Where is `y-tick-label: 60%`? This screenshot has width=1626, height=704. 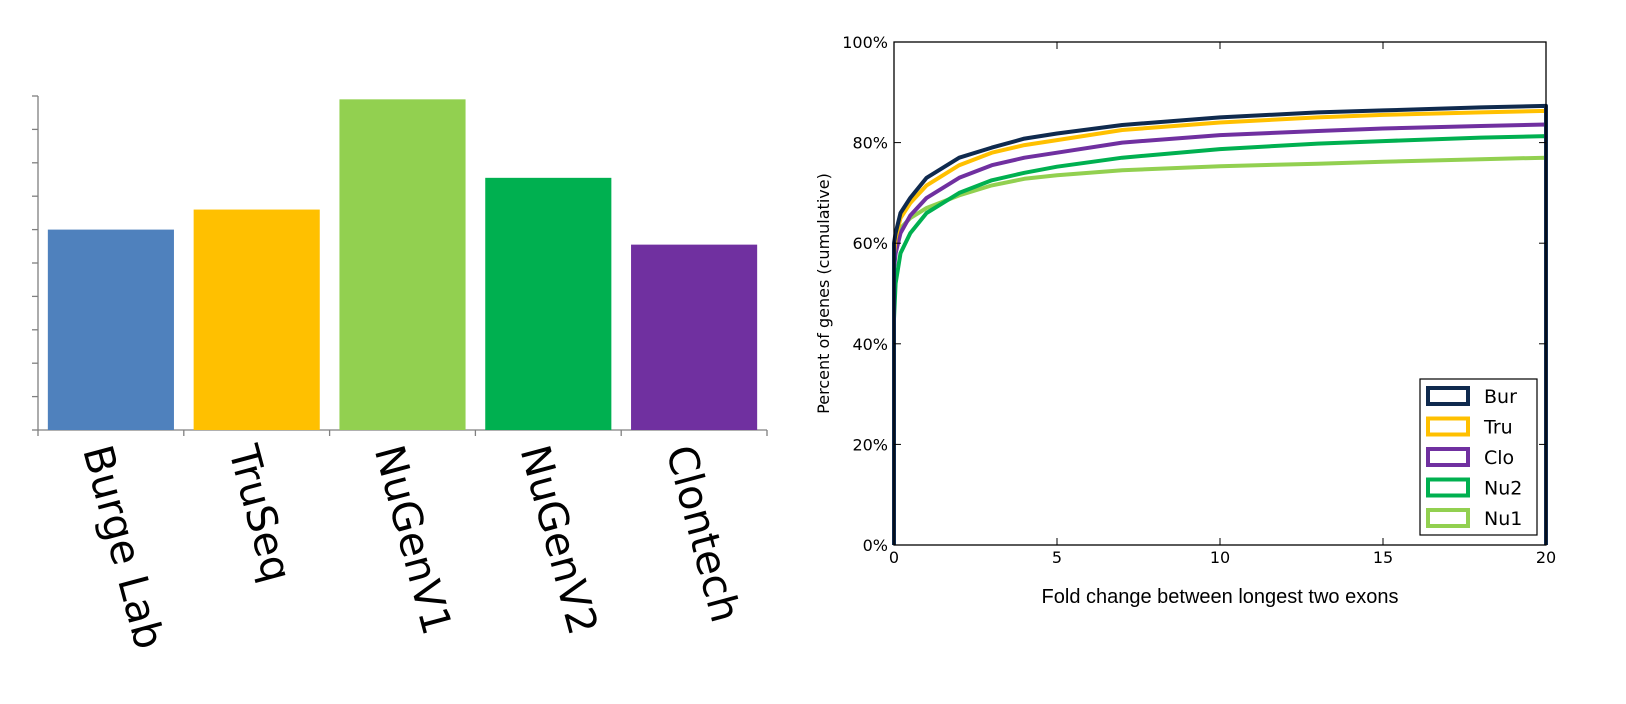
y-tick-label: 60% is located at coordinates (870, 243).